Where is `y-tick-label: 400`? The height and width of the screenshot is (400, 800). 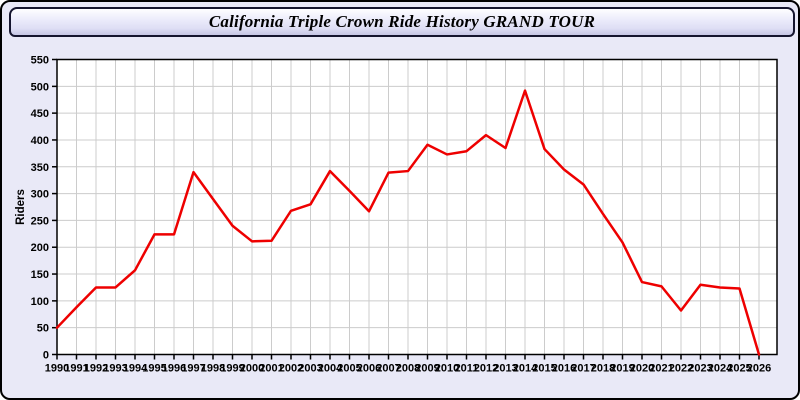 y-tick-label: 400 is located at coordinates (40, 141).